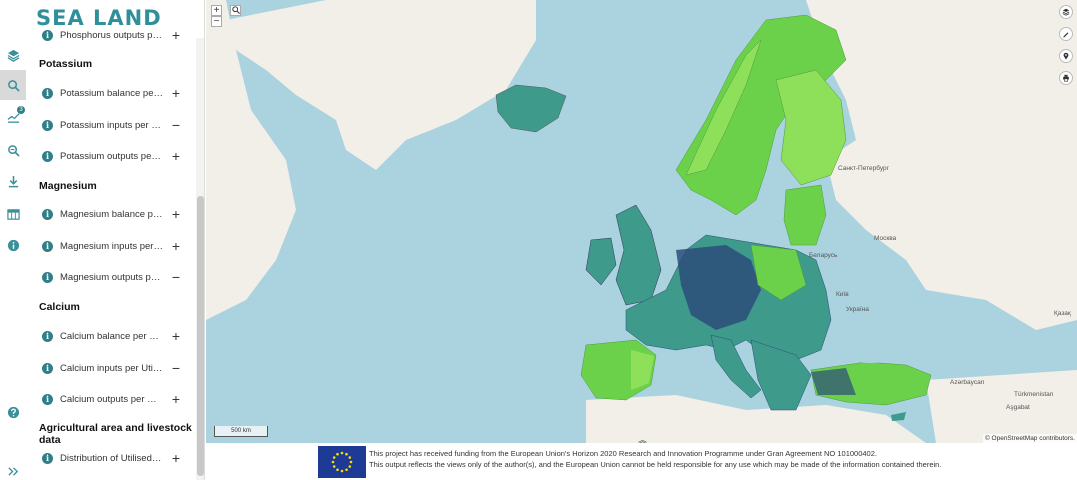 This screenshot has height=480, width=1077. What do you see at coordinates (833, 381) in the screenshot?
I see `turkey-west` at bounding box center [833, 381].